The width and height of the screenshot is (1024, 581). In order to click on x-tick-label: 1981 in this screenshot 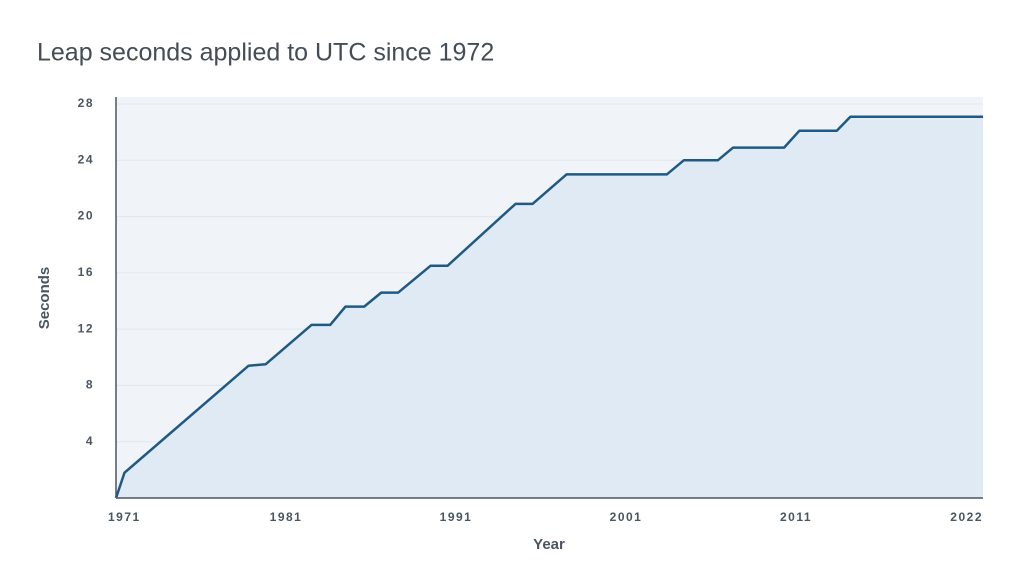, I will do `click(286, 517)`.